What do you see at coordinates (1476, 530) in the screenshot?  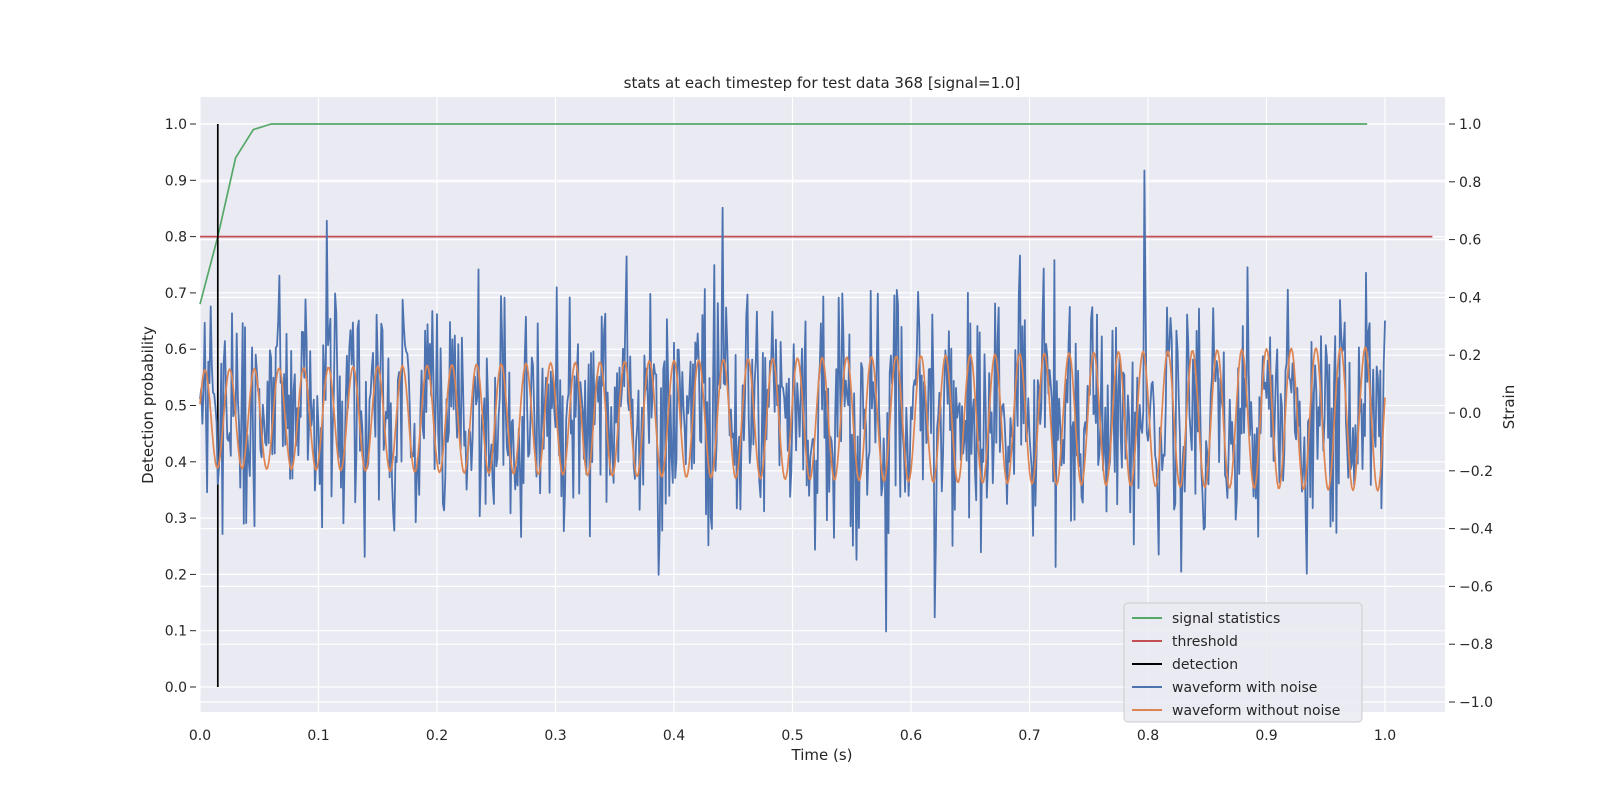 I see `y-tick-label-right: −0.4` at bounding box center [1476, 530].